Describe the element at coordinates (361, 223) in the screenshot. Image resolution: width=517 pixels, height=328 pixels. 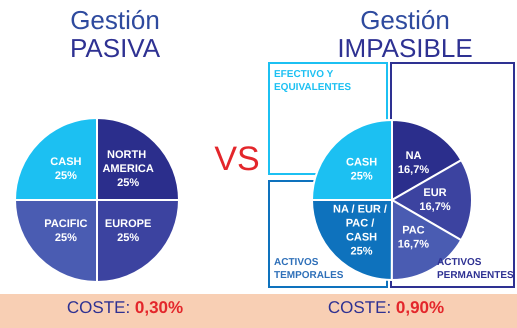
I see `slice-label: NA / EUR / PAC / CASH` at that location.